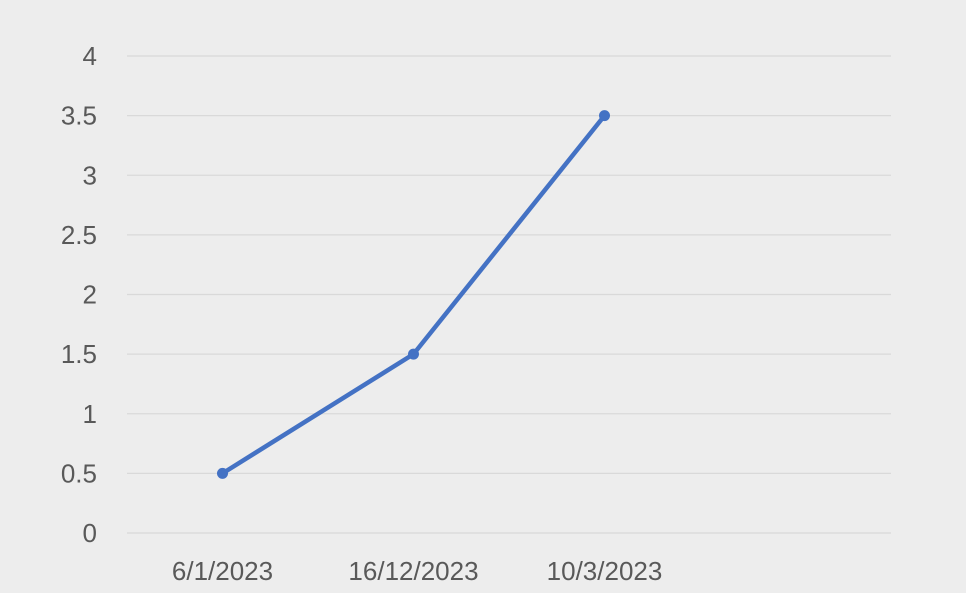 The image size is (966, 593). What do you see at coordinates (79, 354) in the screenshot?
I see `y-tick-label: 1.5` at bounding box center [79, 354].